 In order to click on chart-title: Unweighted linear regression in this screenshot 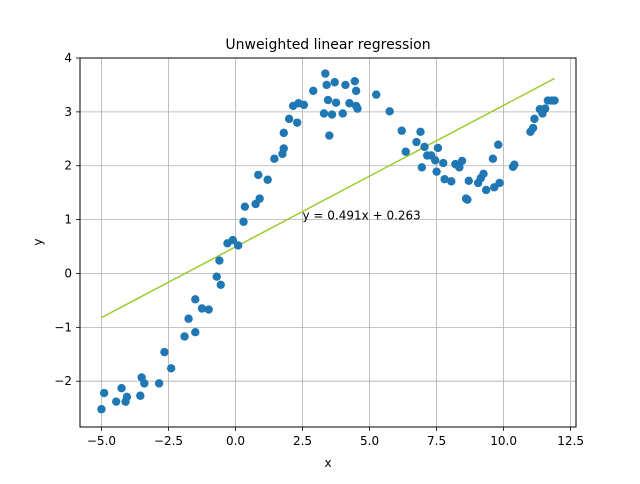, I will do `click(327, 45)`.